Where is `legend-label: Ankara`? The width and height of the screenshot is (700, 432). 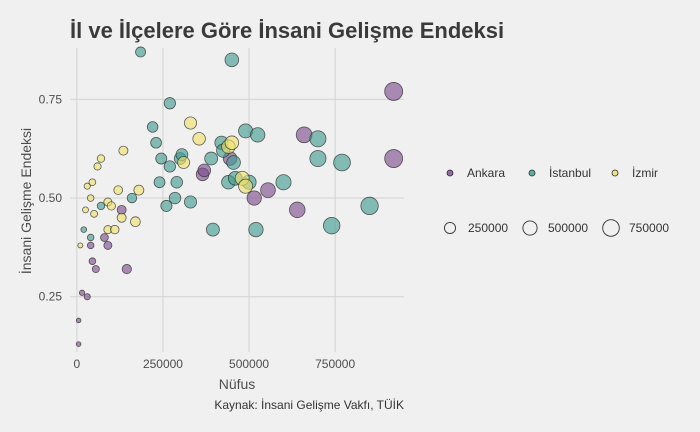 legend-label: Ankara is located at coordinates (486, 173).